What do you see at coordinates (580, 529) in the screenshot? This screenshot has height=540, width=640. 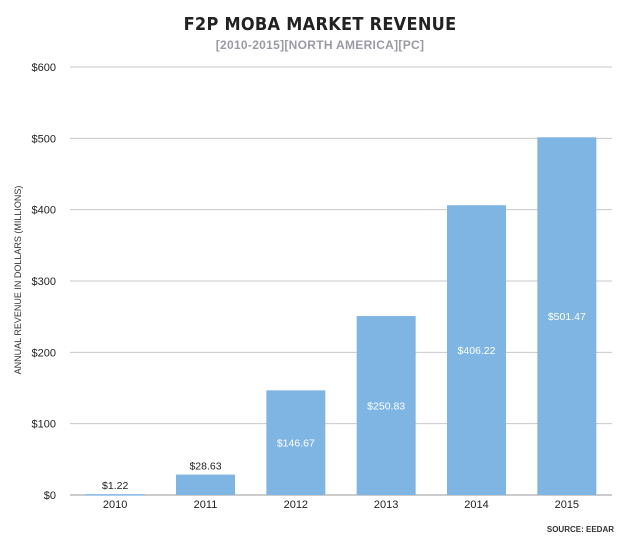 I see `source-note: SOURCE: EEDAR` at bounding box center [580, 529].